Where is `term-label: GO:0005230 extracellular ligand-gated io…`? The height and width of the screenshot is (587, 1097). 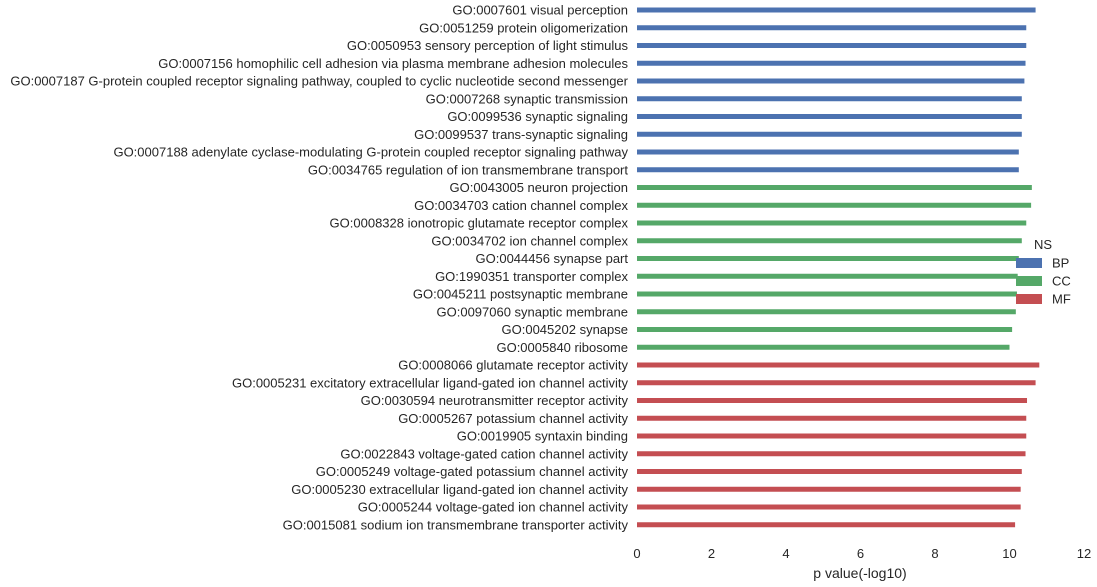 term-label: GO:0005230 extracellular ligand-gated io… is located at coordinates (459, 489).